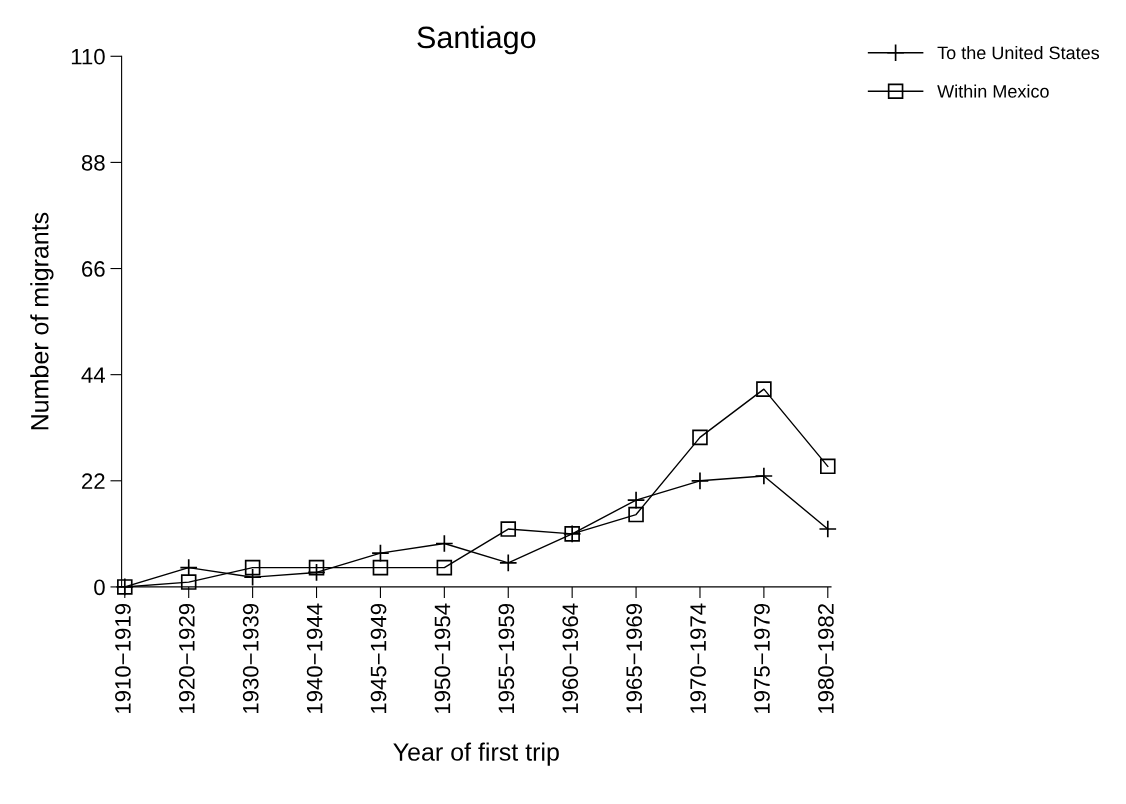 The image size is (1126, 804). Describe the element at coordinates (99, 587) in the screenshot. I see `y-tick-label: 0` at that location.